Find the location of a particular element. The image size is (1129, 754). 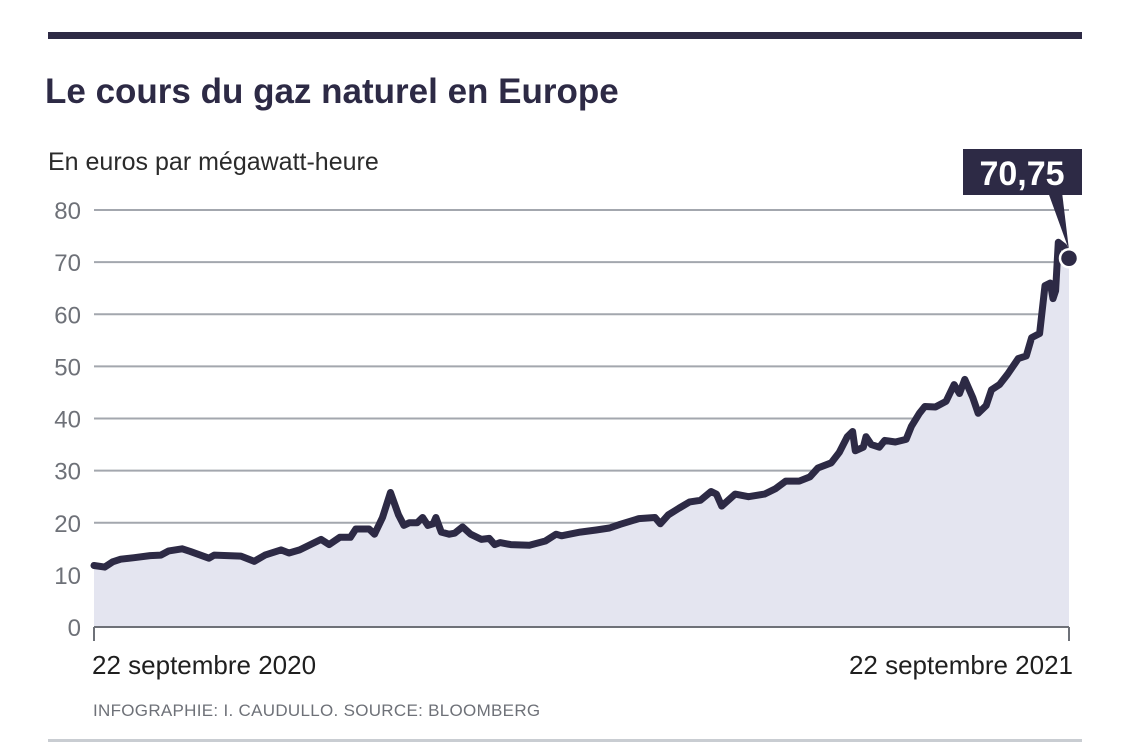

last-value-label: 70,75 is located at coordinates (1021, 174).